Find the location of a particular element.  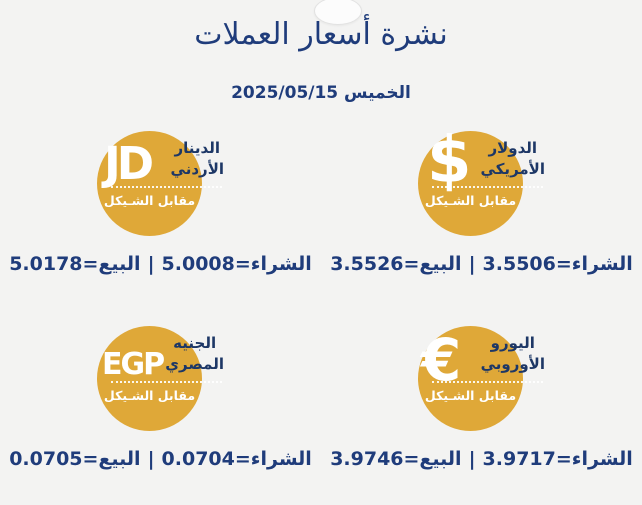

eur-name-line2: الأوروبي is located at coordinates (512, 364).